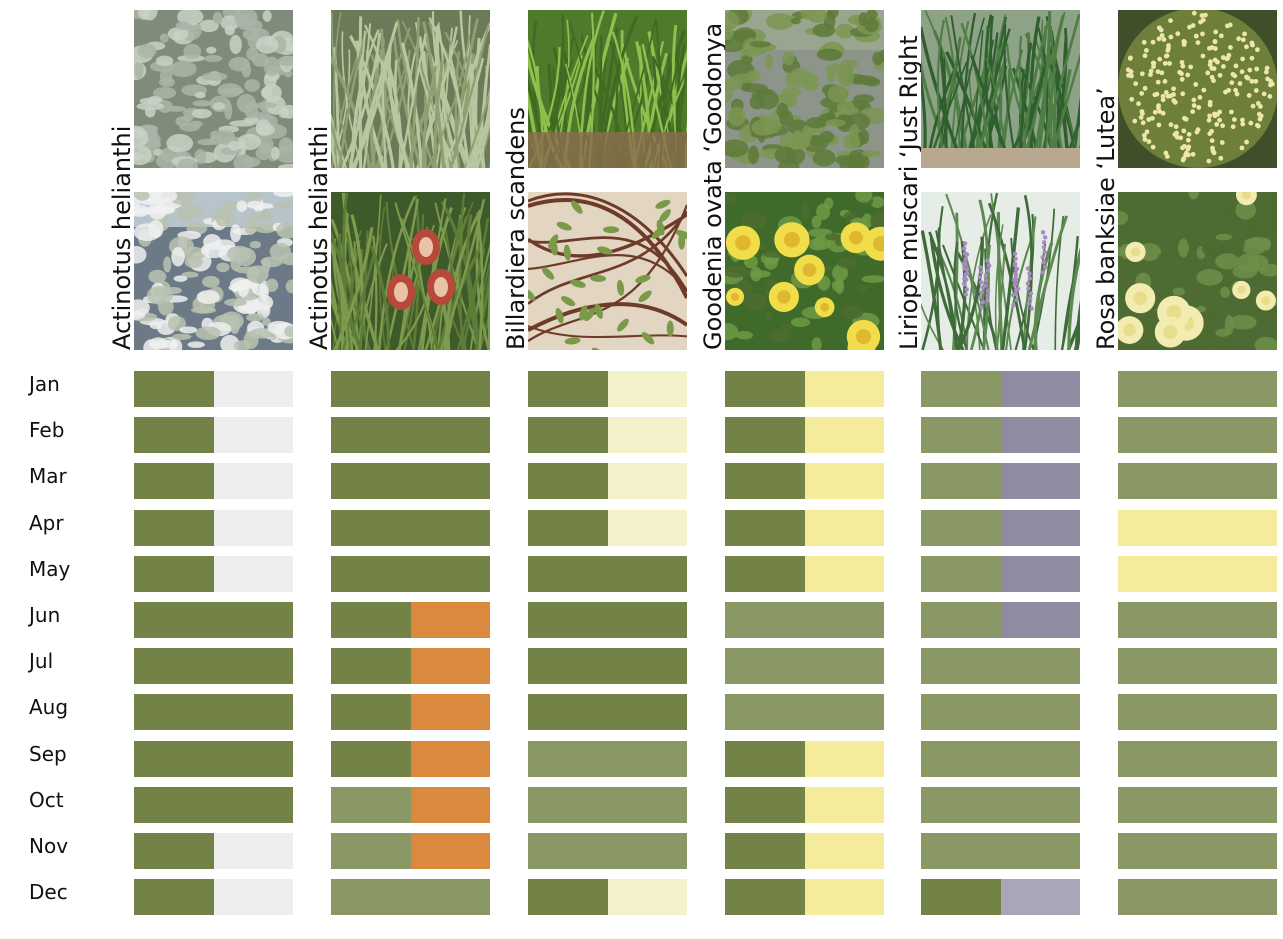 This screenshot has height=939, width=1283. Describe the element at coordinates (516, 228) in the screenshot. I see `plant-name-3: Billardiera scandens` at that location.